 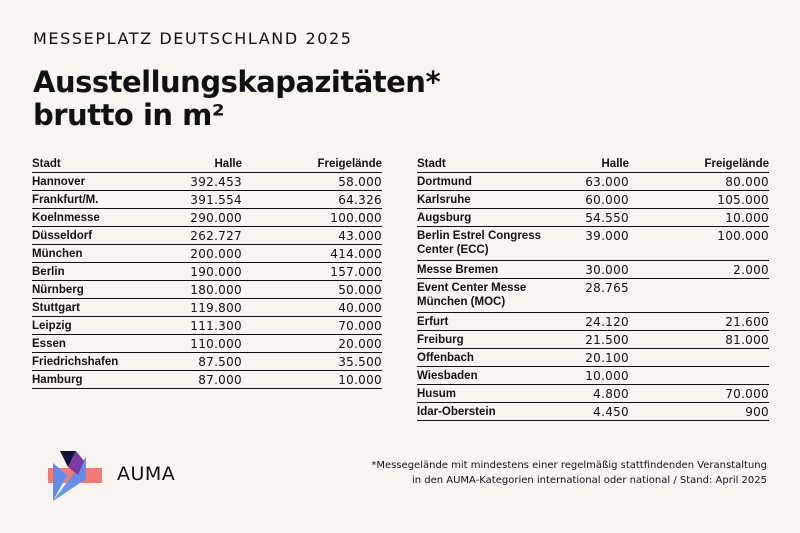 What do you see at coordinates (589, 199) in the screenshot?
I see `cell-hall: 60.000` at bounding box center [589, 199].